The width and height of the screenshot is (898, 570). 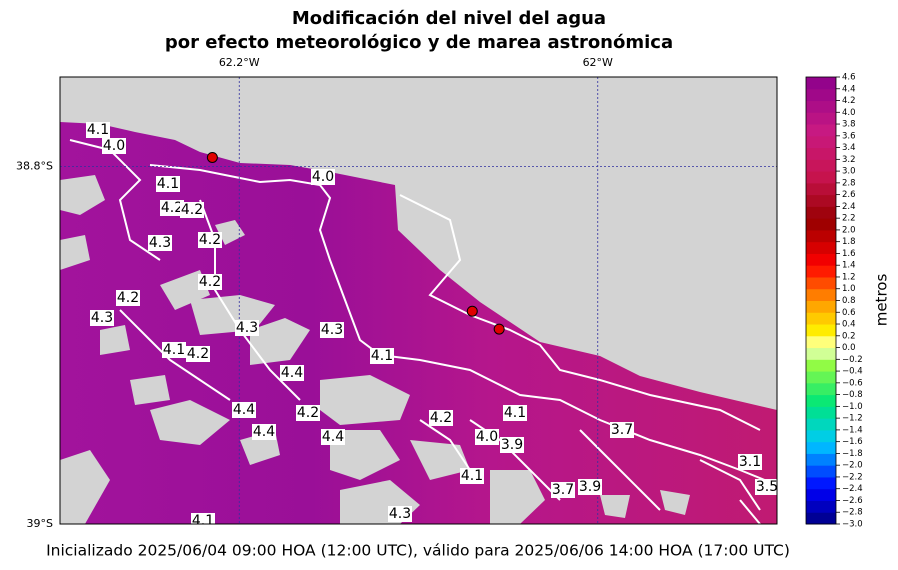 What do you see at coordinates (472, 311) in the screenshot?
I see `station` at bounding box center [472, 311].